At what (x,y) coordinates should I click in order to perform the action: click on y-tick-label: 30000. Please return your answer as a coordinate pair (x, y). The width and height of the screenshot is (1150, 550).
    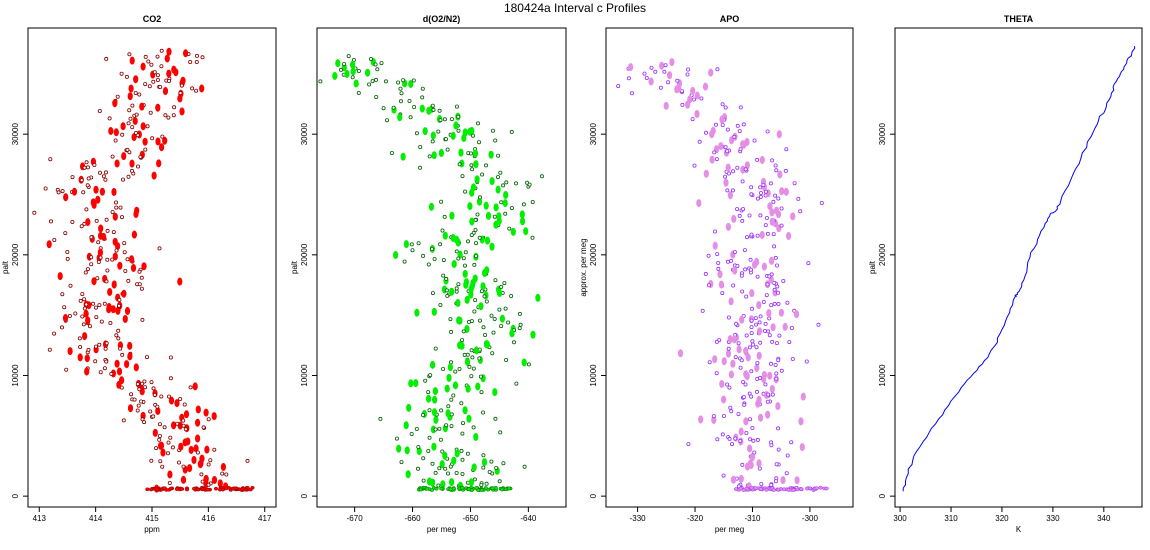
    Looking at the image, I should click on (882, 134).